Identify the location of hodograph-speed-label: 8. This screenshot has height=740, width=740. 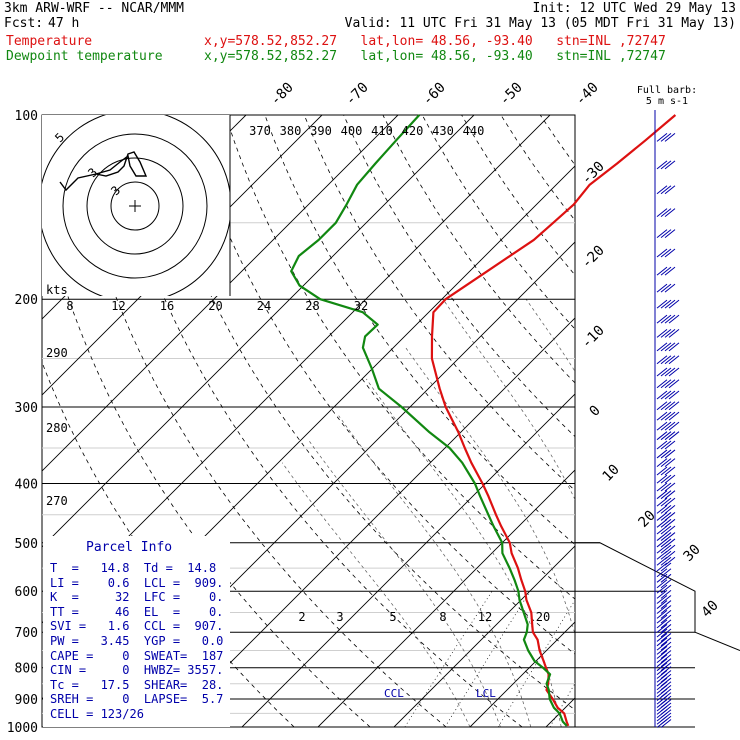
(69, 306).